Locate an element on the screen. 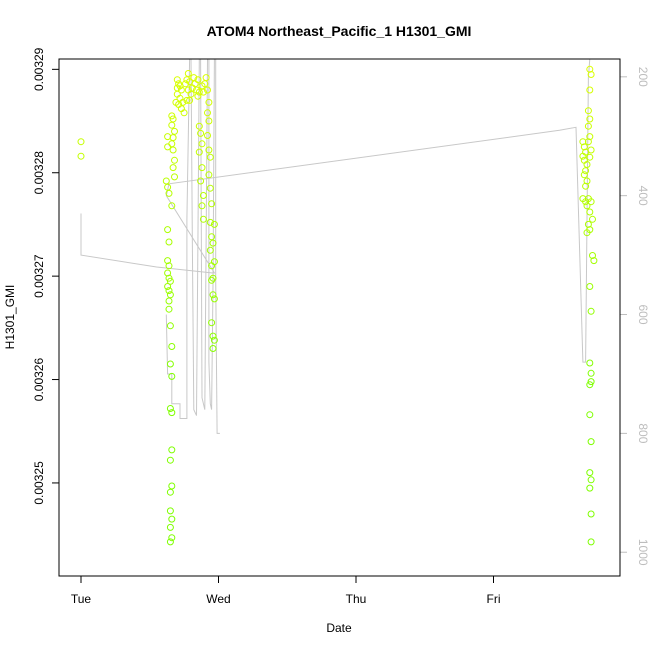  y2-tick-label: 1000 is located at coordinates (643, 552).